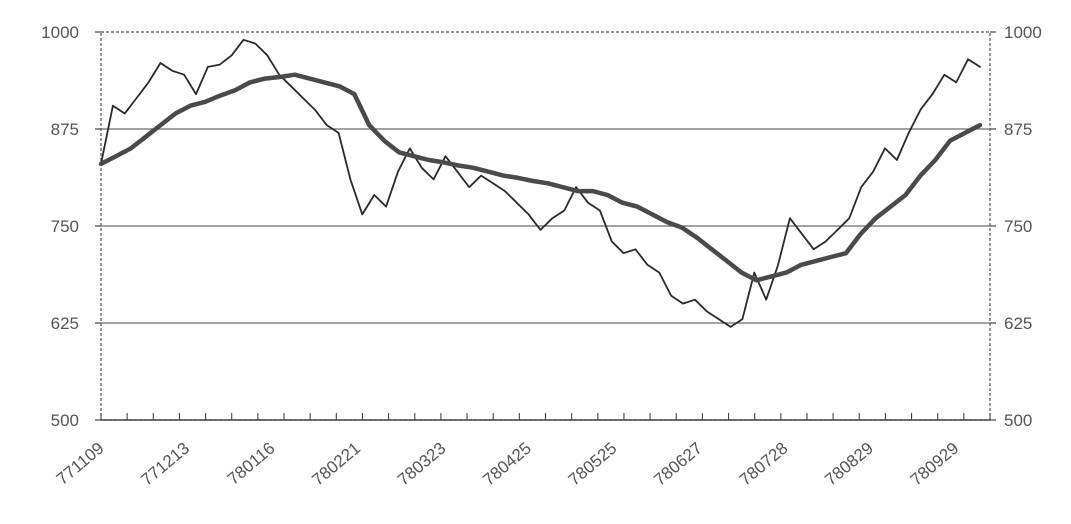 Image resolution: width=1071 pixels, height=524 pixels. What do you see at coordinates (65, 323) in the screenshot?
I see `y-tick-label-left: 625` at bounding box center [65, 323].